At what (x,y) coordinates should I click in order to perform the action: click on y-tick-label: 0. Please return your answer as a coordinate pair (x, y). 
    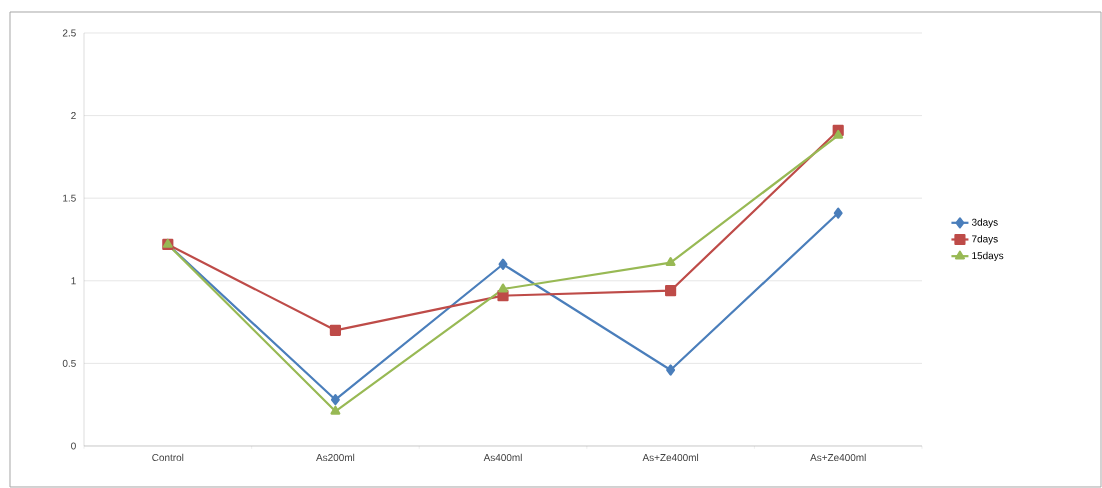
    Looking at the image, I should click on (73, 446).